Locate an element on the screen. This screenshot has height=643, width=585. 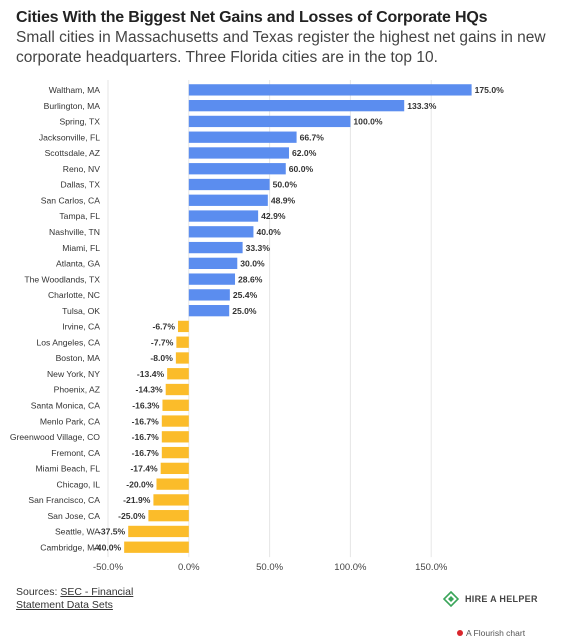
category-label: Fremont, CA is located at coordinates (75, 453).